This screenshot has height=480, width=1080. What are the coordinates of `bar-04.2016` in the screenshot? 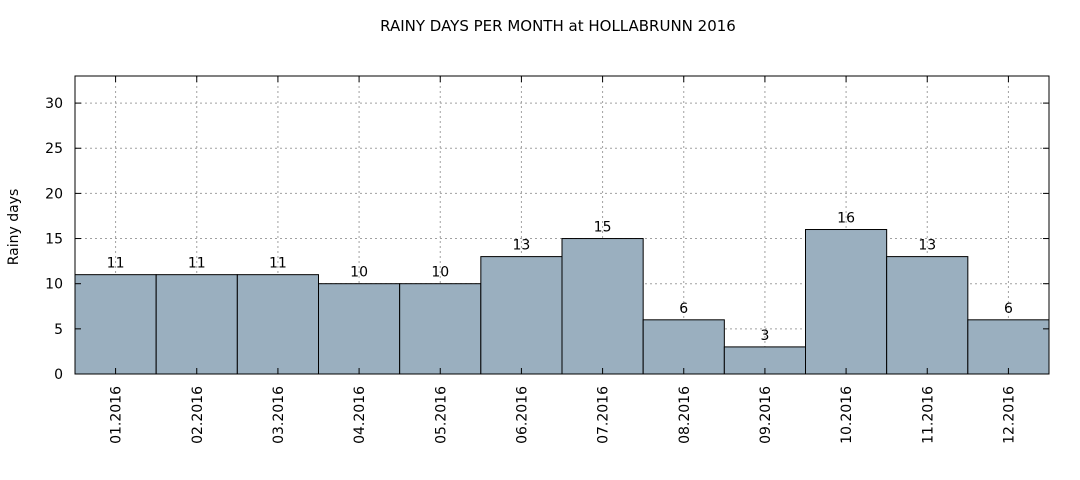 It's located at (359, 329).